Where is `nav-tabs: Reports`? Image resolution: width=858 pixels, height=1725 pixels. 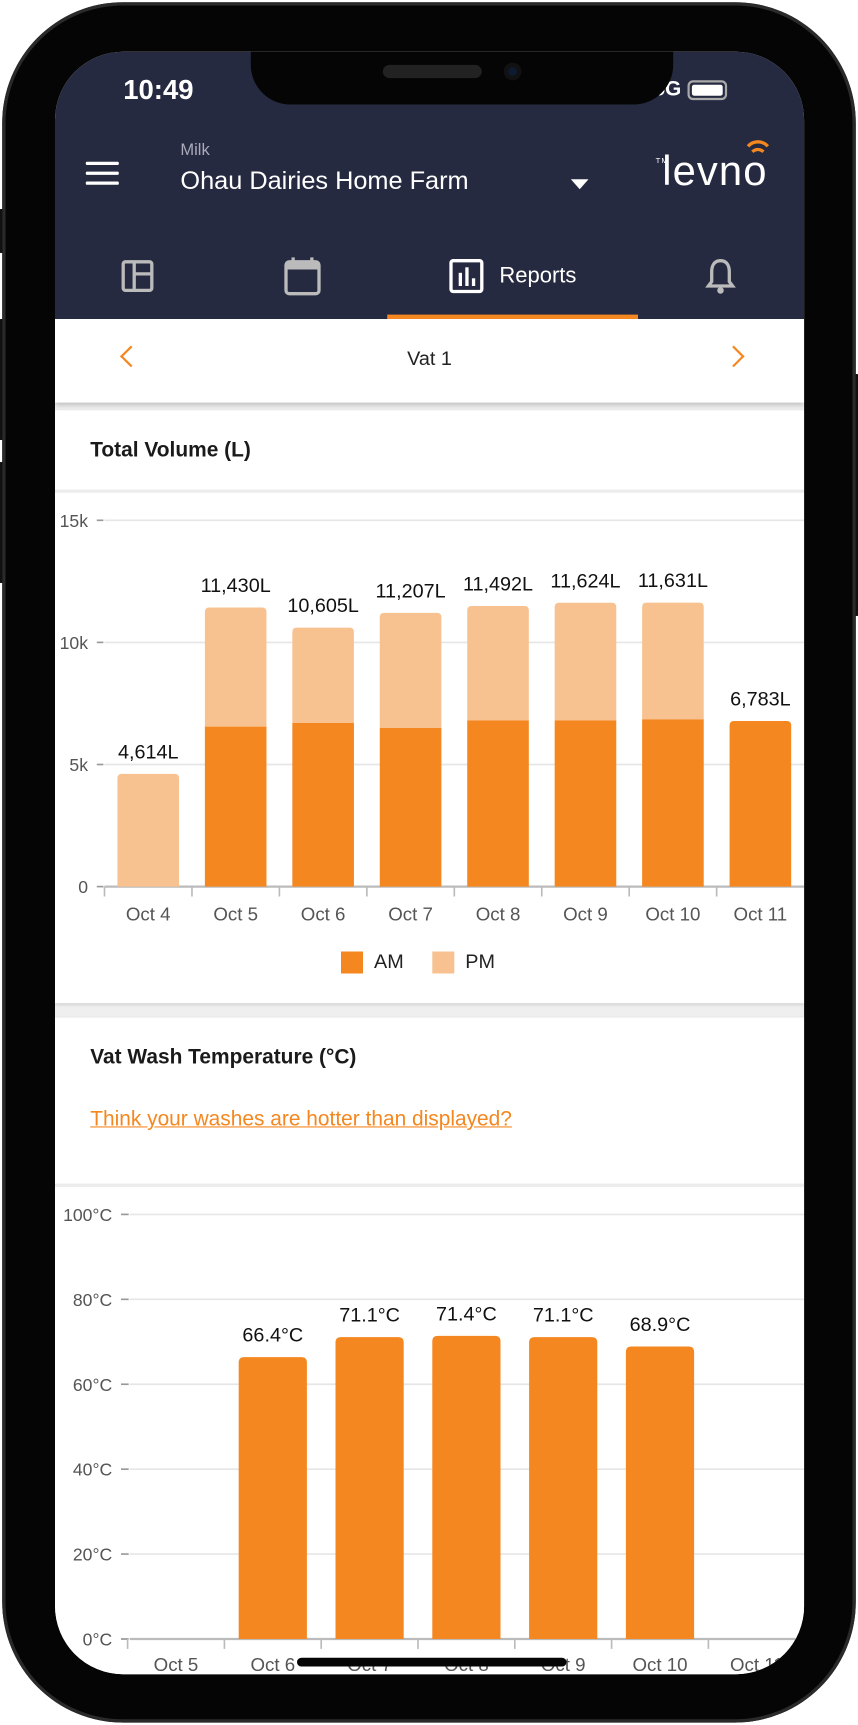
nav-tabs: Reports is located at coordinates (429, 276).